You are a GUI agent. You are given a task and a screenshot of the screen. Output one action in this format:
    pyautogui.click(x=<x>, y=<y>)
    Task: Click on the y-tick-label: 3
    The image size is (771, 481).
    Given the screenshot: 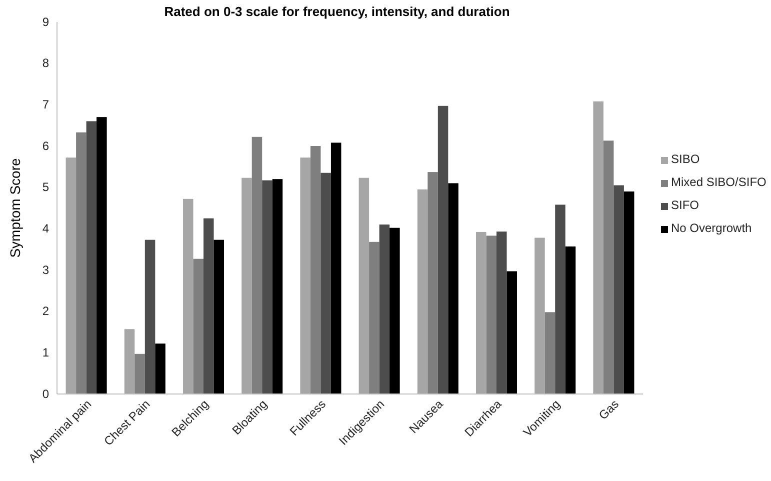 What is the action you would take?
    pyautogui.click(x=46, y=269)
    